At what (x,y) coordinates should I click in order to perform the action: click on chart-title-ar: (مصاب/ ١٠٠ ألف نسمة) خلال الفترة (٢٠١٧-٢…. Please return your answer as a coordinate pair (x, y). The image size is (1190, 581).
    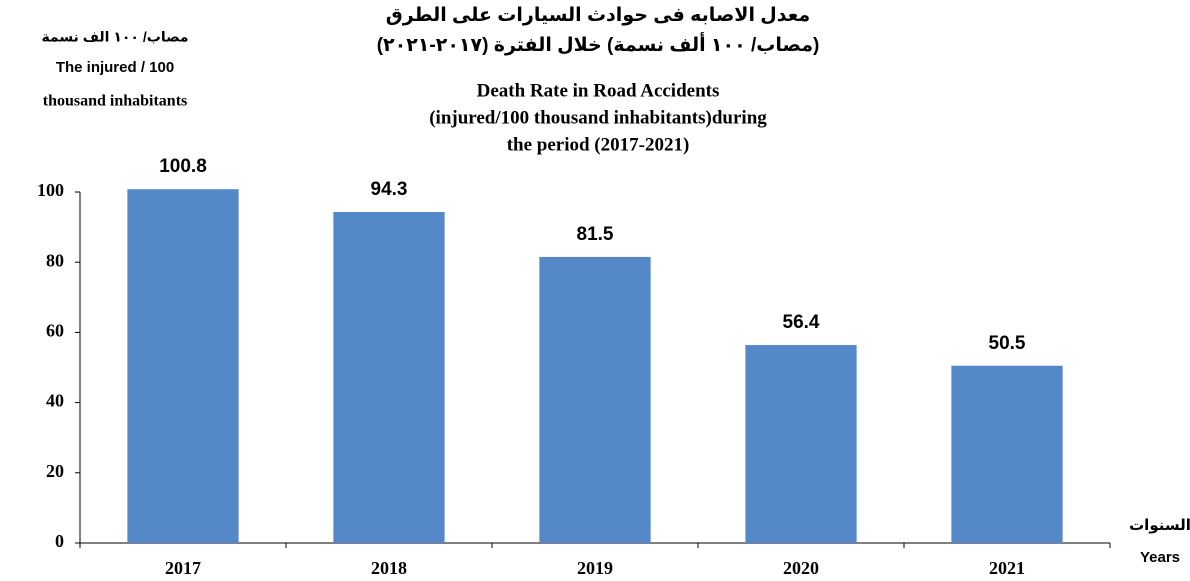
    Looking at the image, I should click on (598, 44).